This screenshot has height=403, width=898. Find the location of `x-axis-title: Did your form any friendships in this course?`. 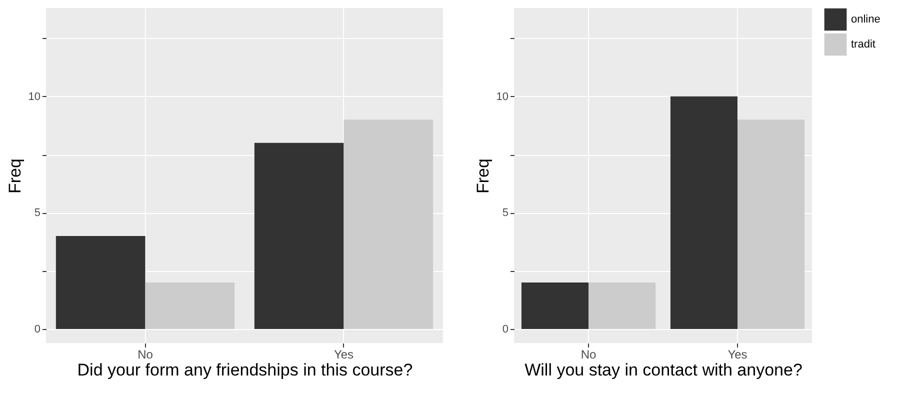

x-axis-title: Did your form any friendships in this course? is located at coordinates (245, 370).